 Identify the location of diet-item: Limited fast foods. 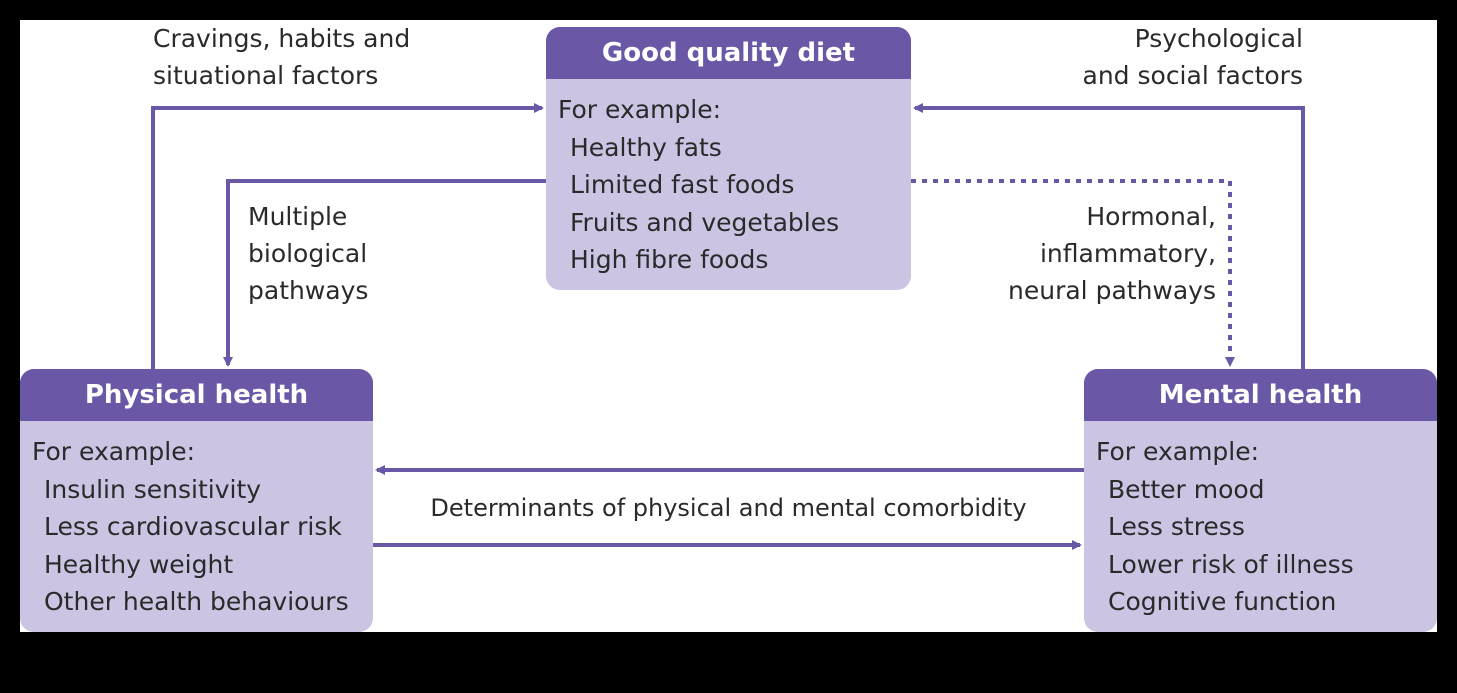
(682, 184).